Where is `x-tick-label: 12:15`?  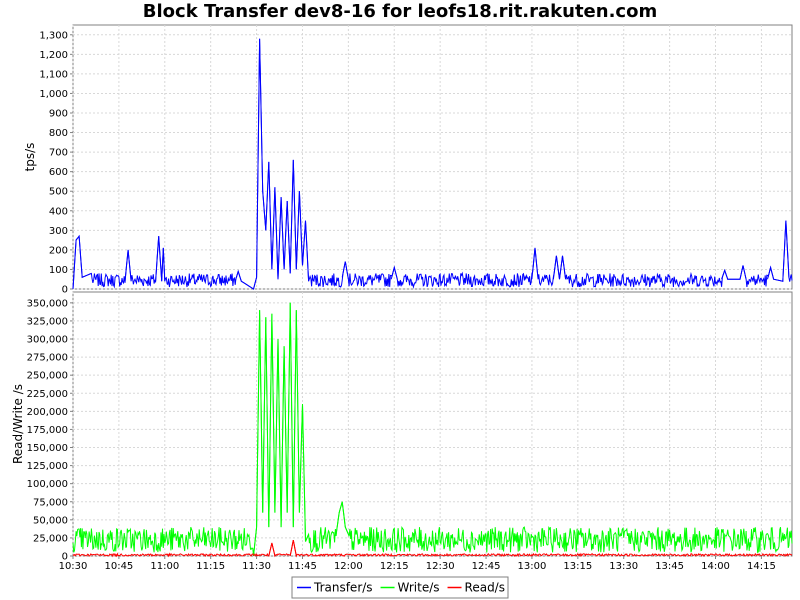
x-tick-label: 12:15 is located at coordinates (394, 566).